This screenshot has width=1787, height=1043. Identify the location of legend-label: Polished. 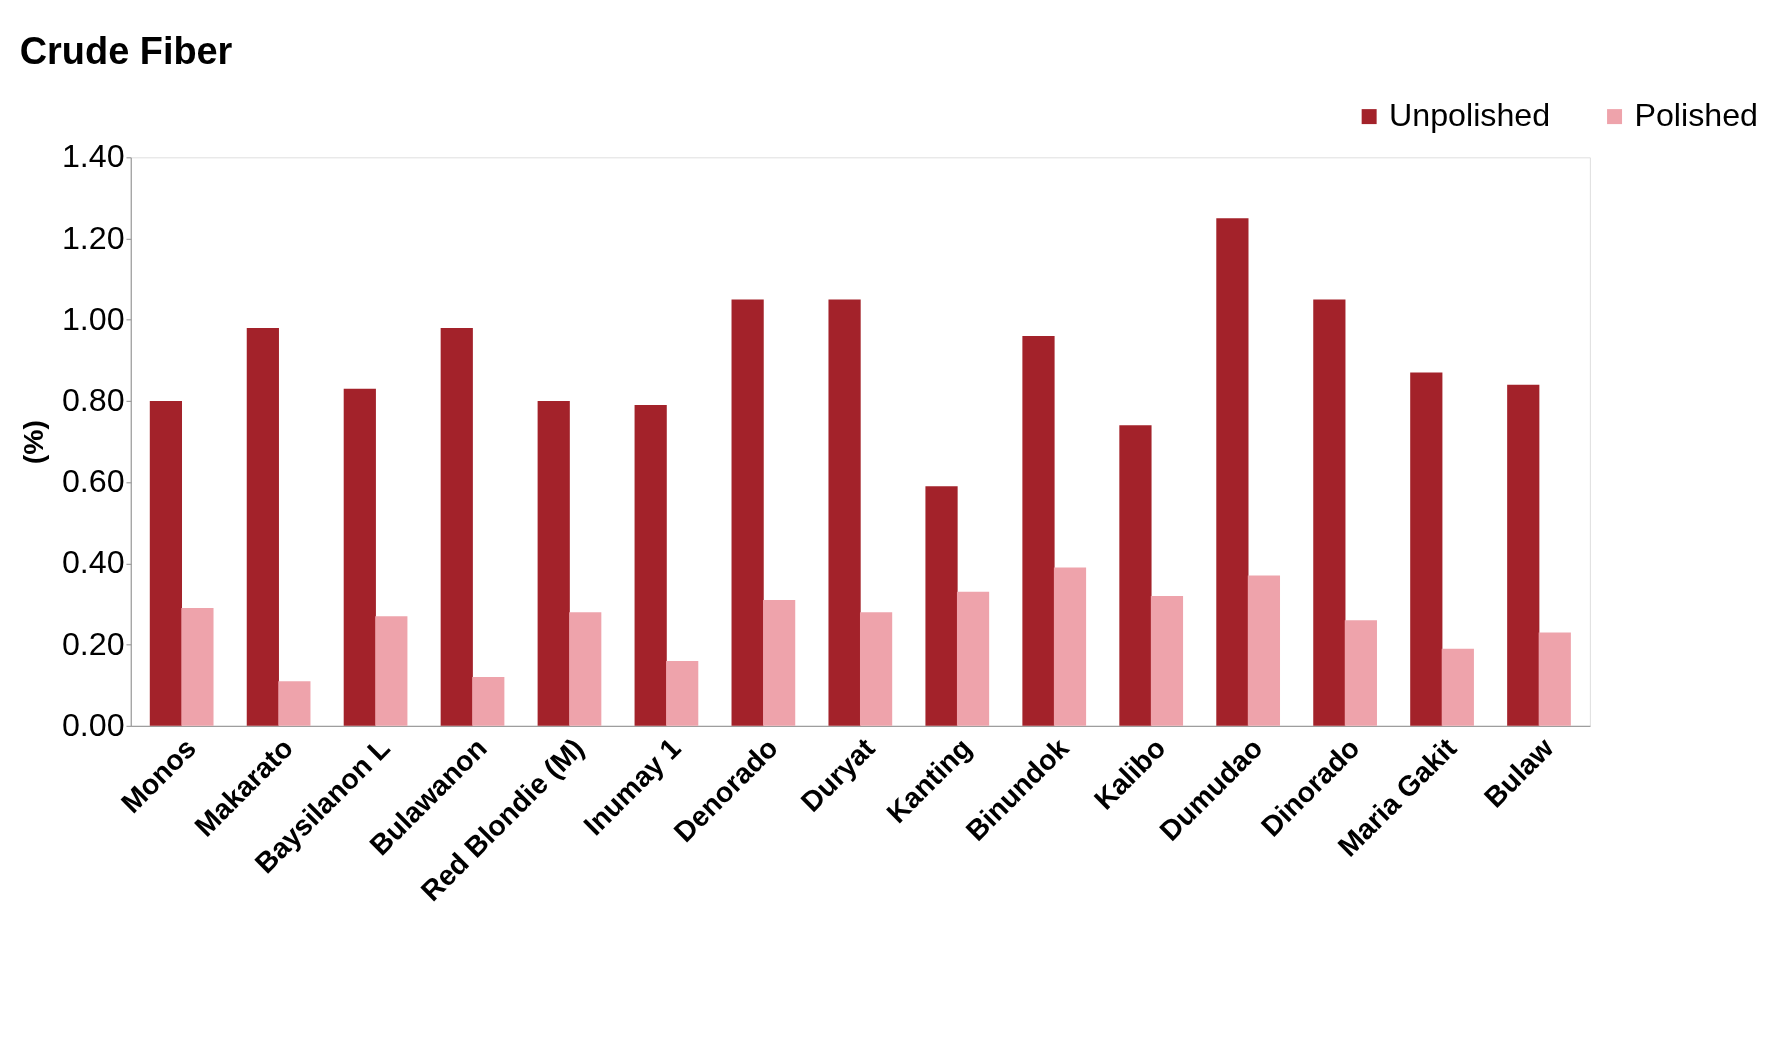
(1696, 115).